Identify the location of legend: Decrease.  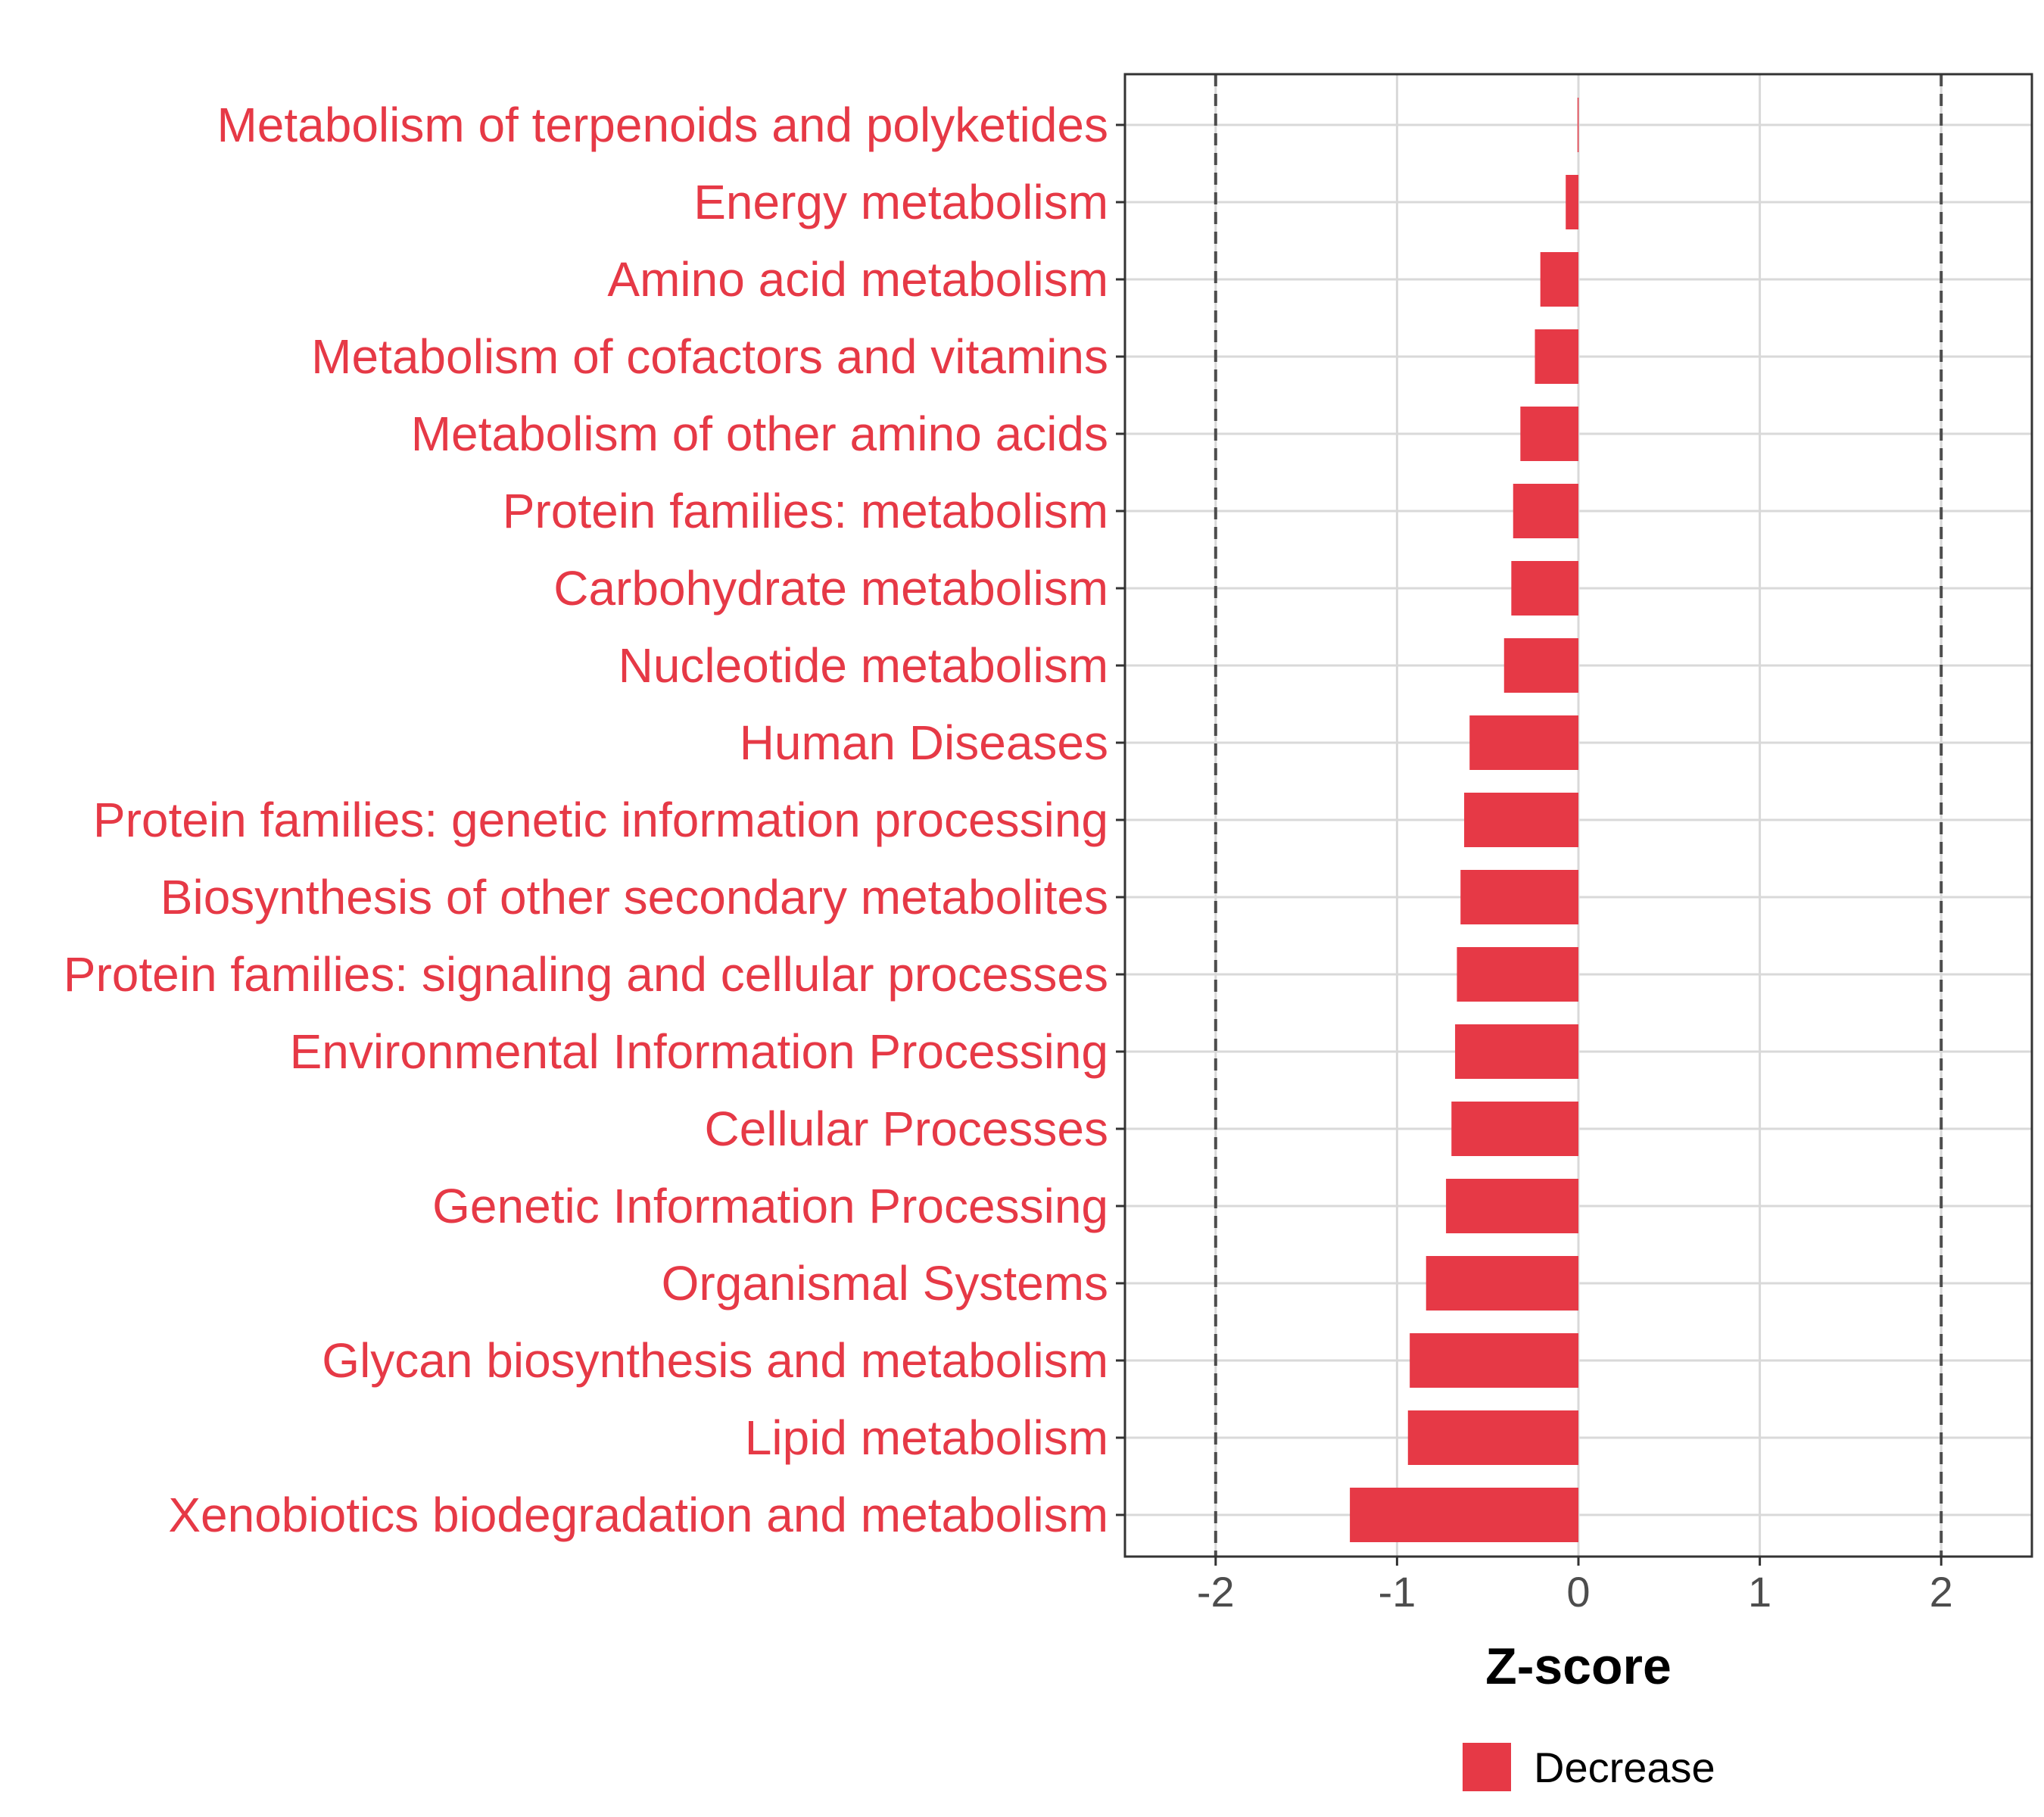
(1589, 1767).